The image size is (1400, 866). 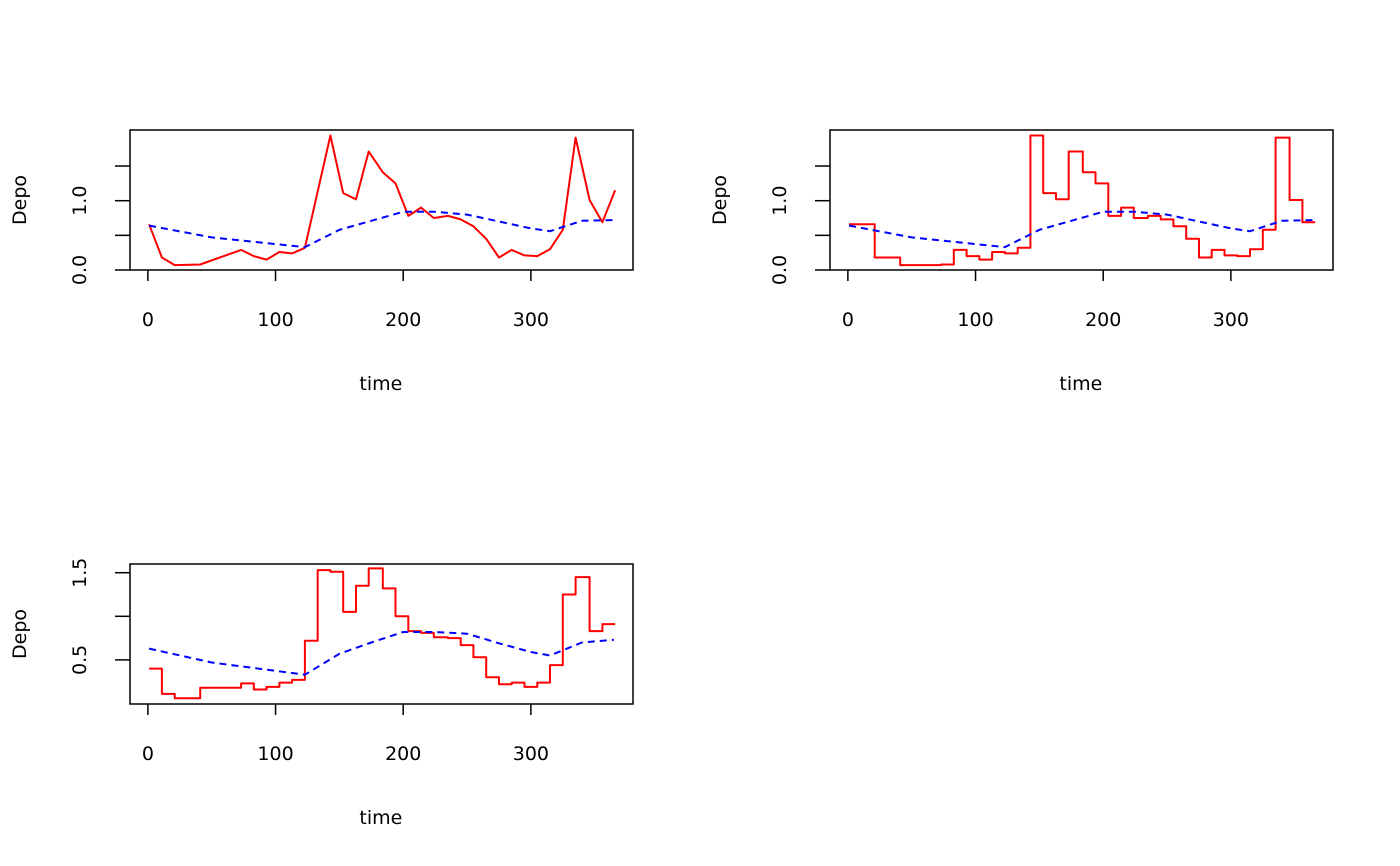 What do you see at coordinates (80, 573) in the screenshot?
I see `y-tick-label: 1.5` at bounding box center [80, 573].